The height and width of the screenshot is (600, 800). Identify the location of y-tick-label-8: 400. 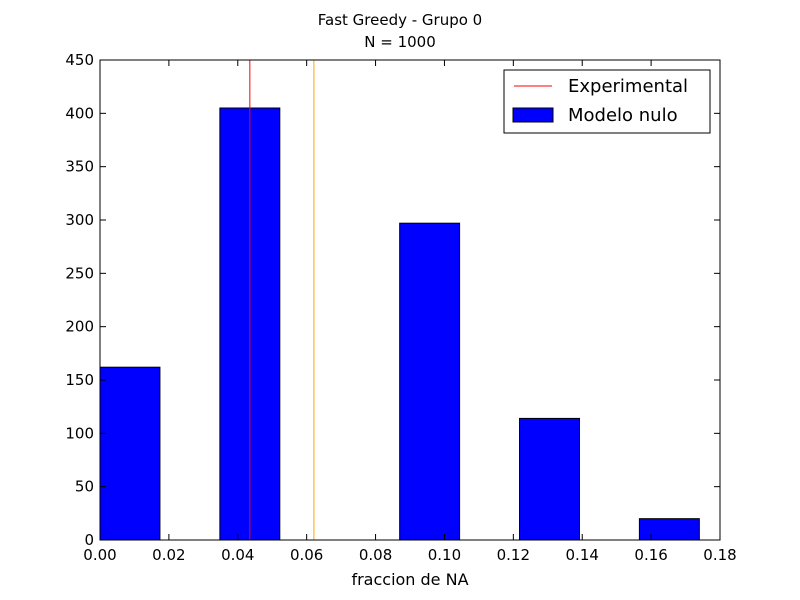
(79, 113).